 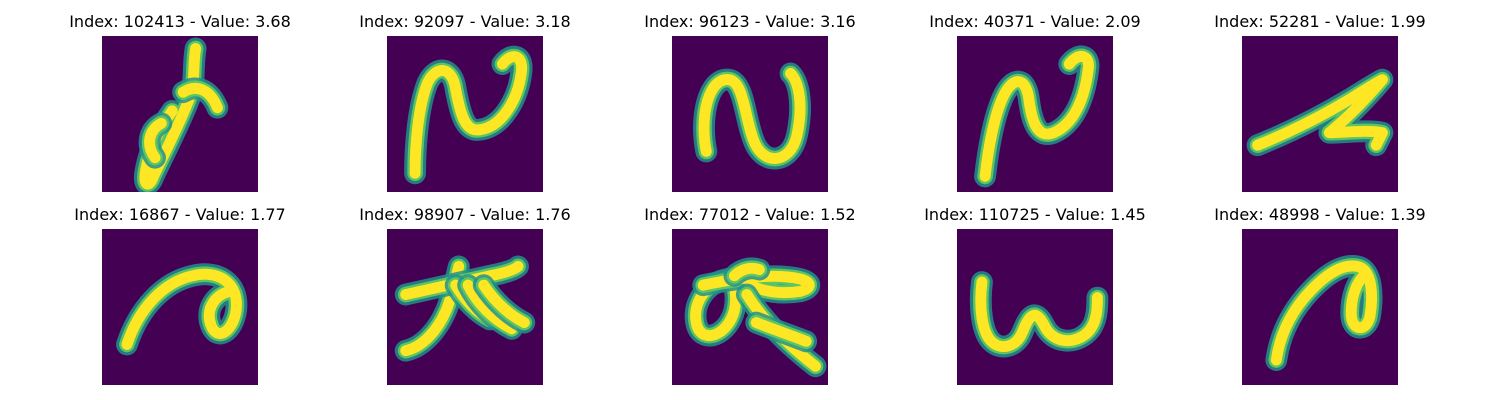 What do you see at coordinates (180, 21) in the screenshot?
I see `panel-title: Index: 102413 - Value: 3.68` at bounding box center [180, 21].